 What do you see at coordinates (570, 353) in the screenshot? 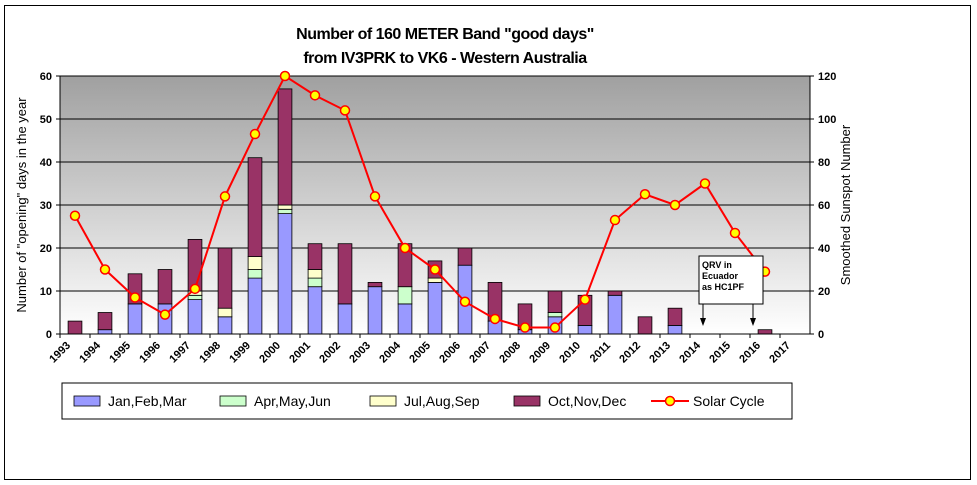
I see `x-tick-label-2010: 2010` at bounding box center [570, 353].